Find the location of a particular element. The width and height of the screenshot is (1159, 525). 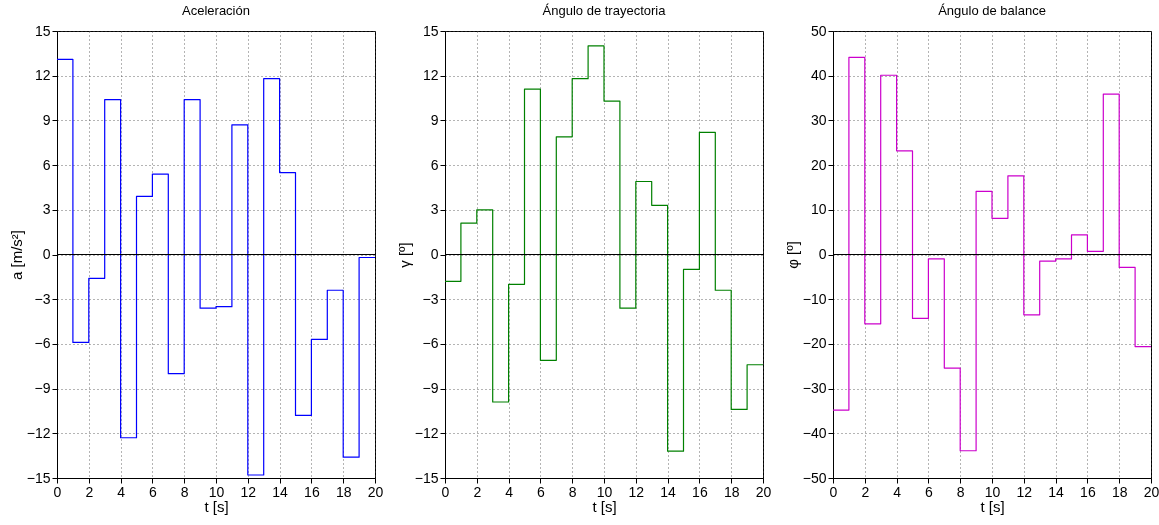

y-tick-label: −10 is located at coordinates (814, 298).